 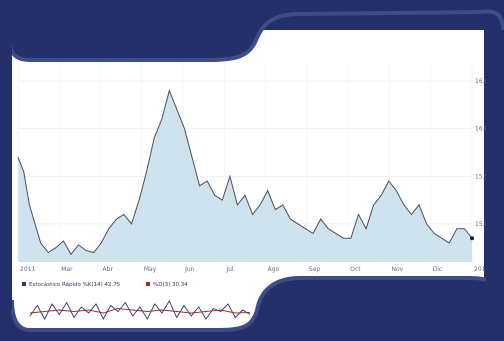 I want to click on legend-swatch-k, so click(x=24, y=284).